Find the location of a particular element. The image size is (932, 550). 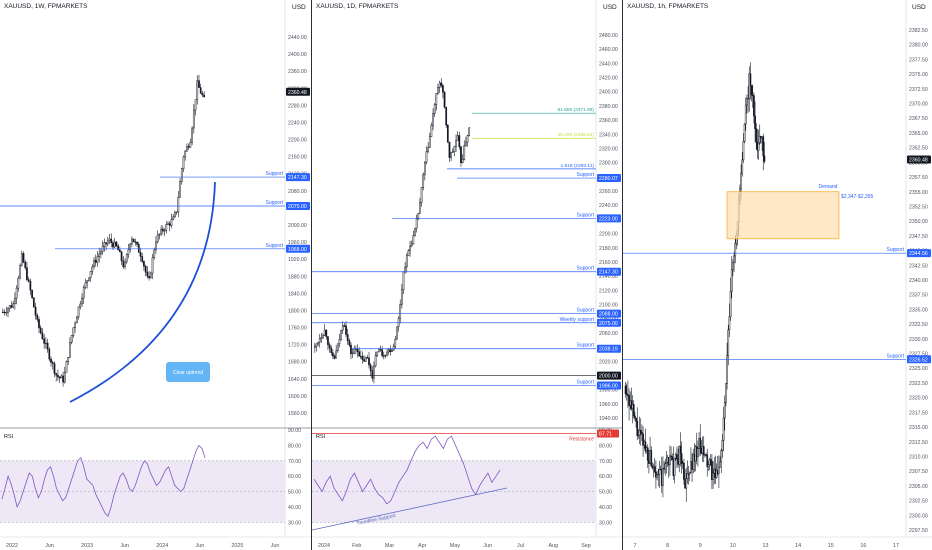

currency-label: USD is located at coordinates (299, 7).